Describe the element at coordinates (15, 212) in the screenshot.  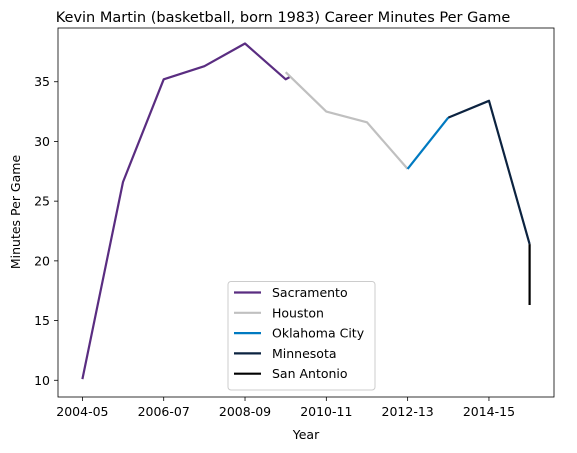
I see `y-axis-label: Minutes Per Game` at that location.